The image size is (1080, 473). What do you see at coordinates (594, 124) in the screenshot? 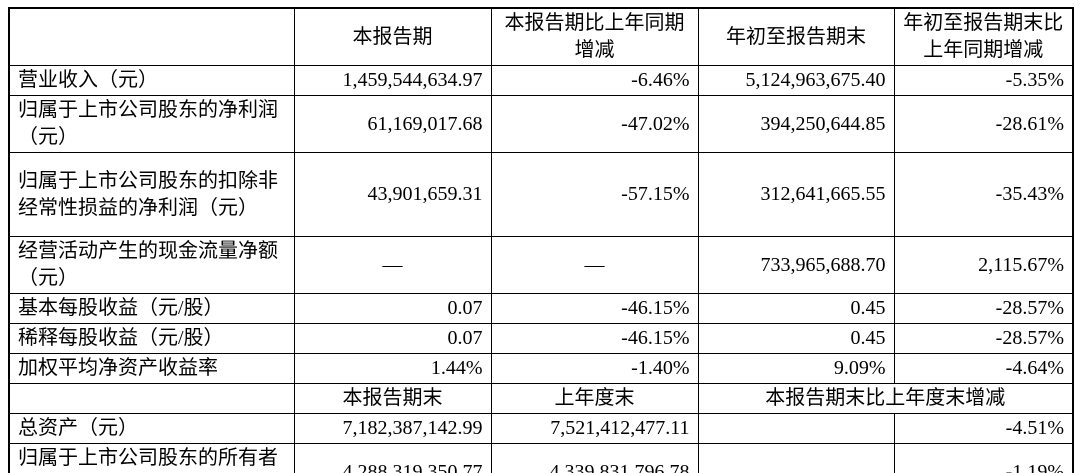
I see `net-profit-current-change: -47.02%` at bounding box center [594, 124].